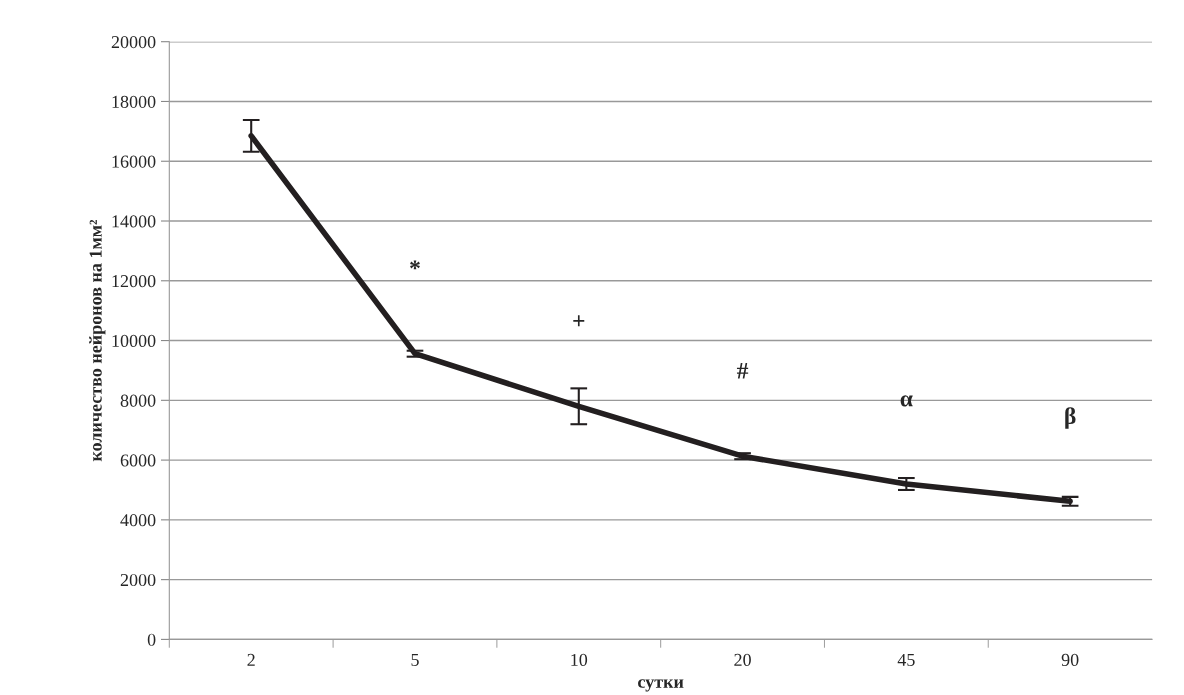  I want to click on y-tick-label: 14000, so click(134, 221).